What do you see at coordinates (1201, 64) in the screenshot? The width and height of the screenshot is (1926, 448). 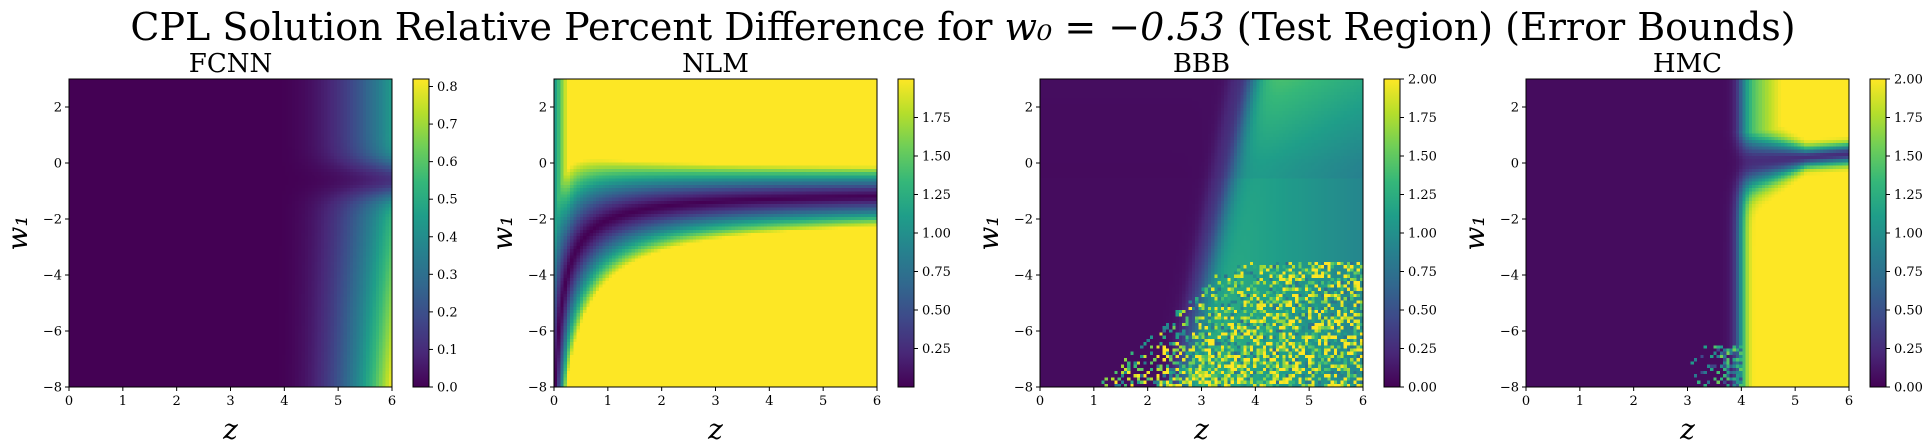 I see `subplot-title: BBB` at bounding box center [1201, 64].